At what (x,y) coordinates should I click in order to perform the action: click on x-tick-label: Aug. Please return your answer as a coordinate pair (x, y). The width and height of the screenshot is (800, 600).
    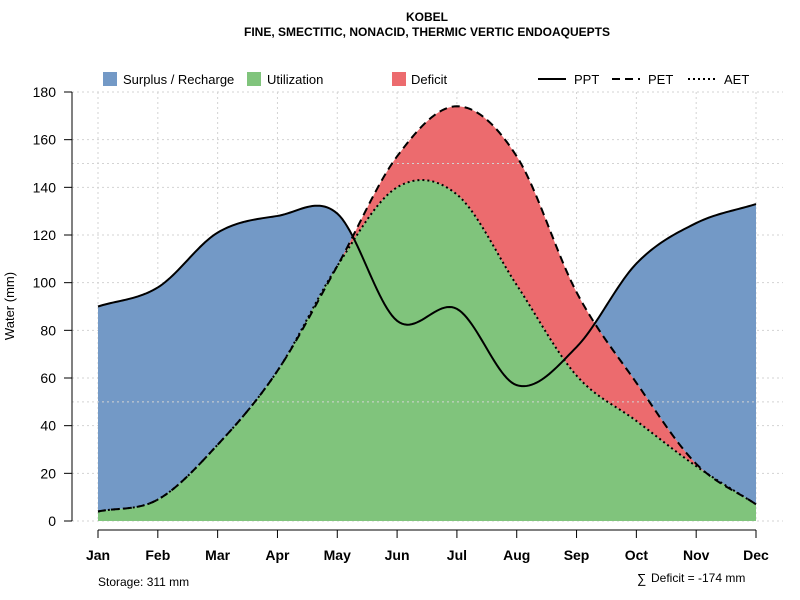
    Looking at the image, I should click on (516, 555).